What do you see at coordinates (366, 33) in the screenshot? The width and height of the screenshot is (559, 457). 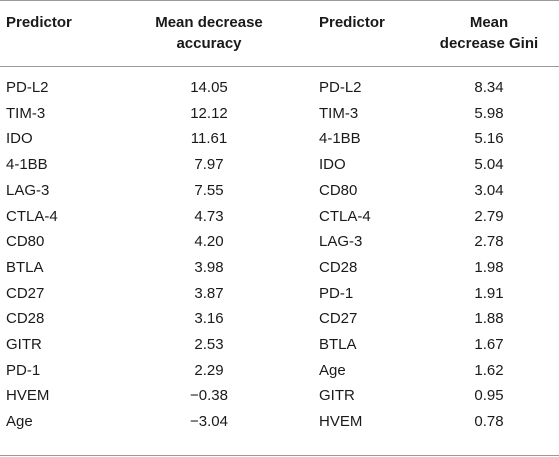 I see `header-predictor-gini: Predictor` at bounding box center [366, 33].